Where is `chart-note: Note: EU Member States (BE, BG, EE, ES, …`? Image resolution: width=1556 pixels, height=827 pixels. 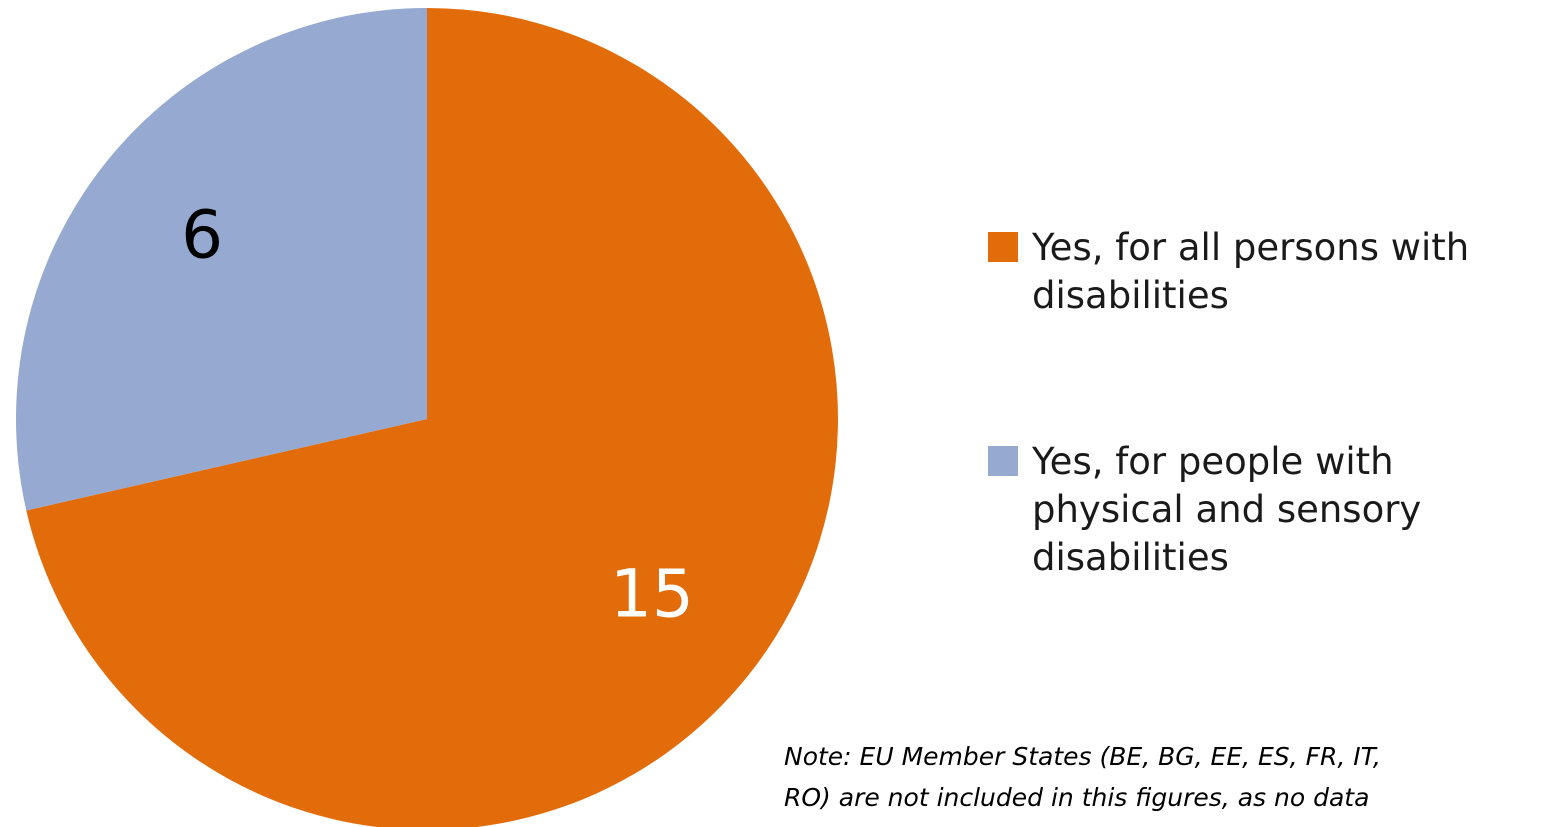
chart-note: Note: EU Member States (BE, BG, EE, ES, … is located at coordinates (1082, 777).